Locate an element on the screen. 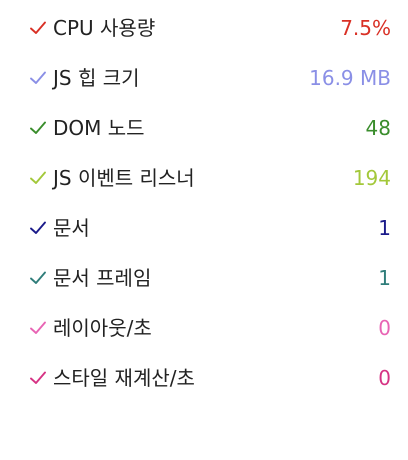 This screenshot has height=460, width=408. metric-label: 레이아웃/초 is located at coordinates (102, 328).